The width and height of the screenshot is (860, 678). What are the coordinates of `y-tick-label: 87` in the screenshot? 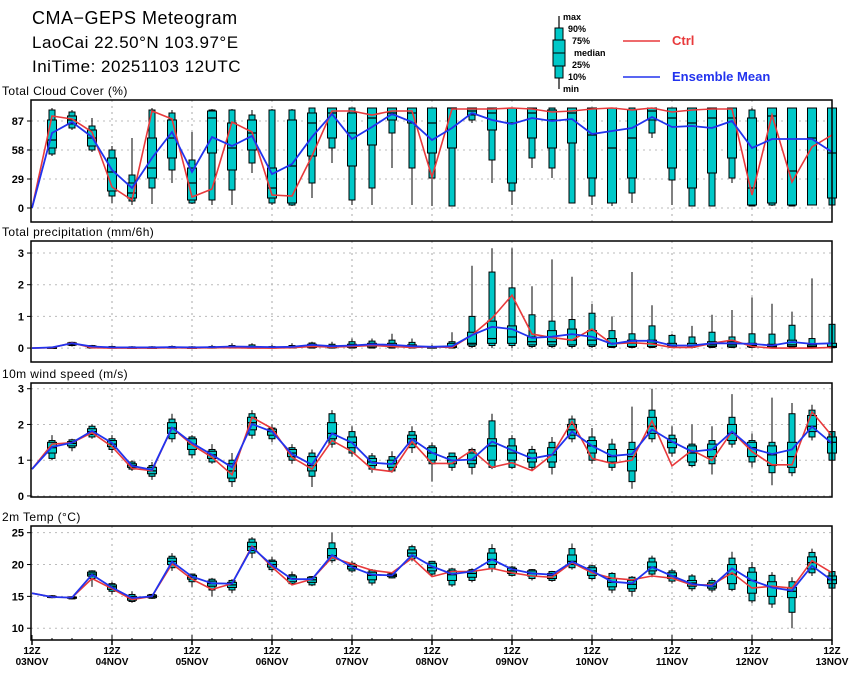 It's located at (18, 122).